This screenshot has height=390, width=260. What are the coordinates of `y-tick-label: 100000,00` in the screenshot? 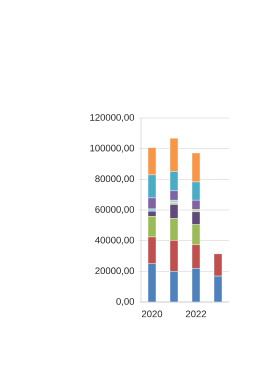 It's located at (112, 148).